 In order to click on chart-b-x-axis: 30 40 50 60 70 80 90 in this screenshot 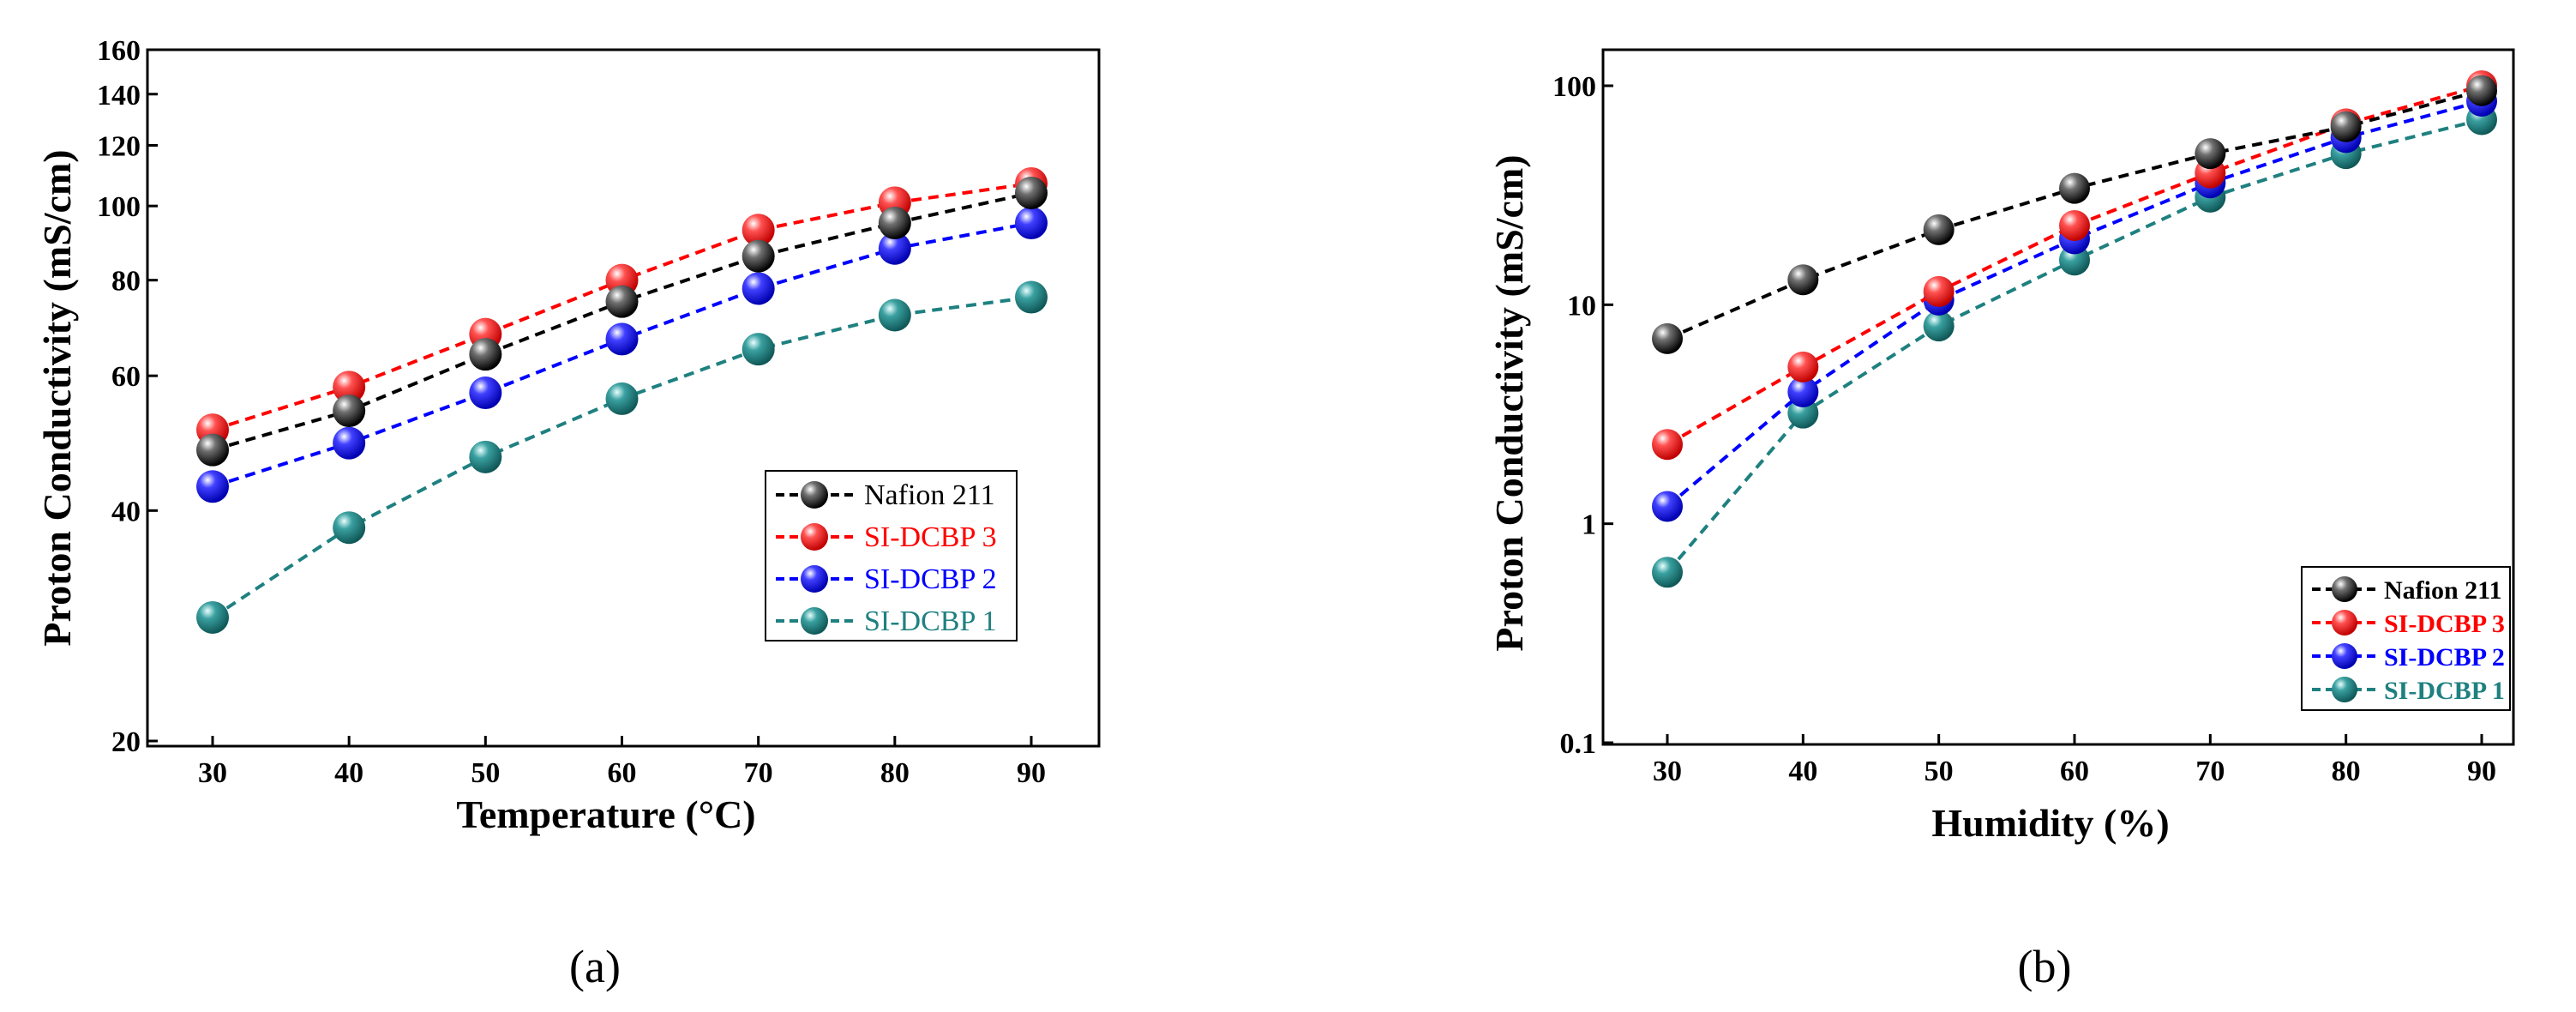, I will do `click(2074, 760)`.